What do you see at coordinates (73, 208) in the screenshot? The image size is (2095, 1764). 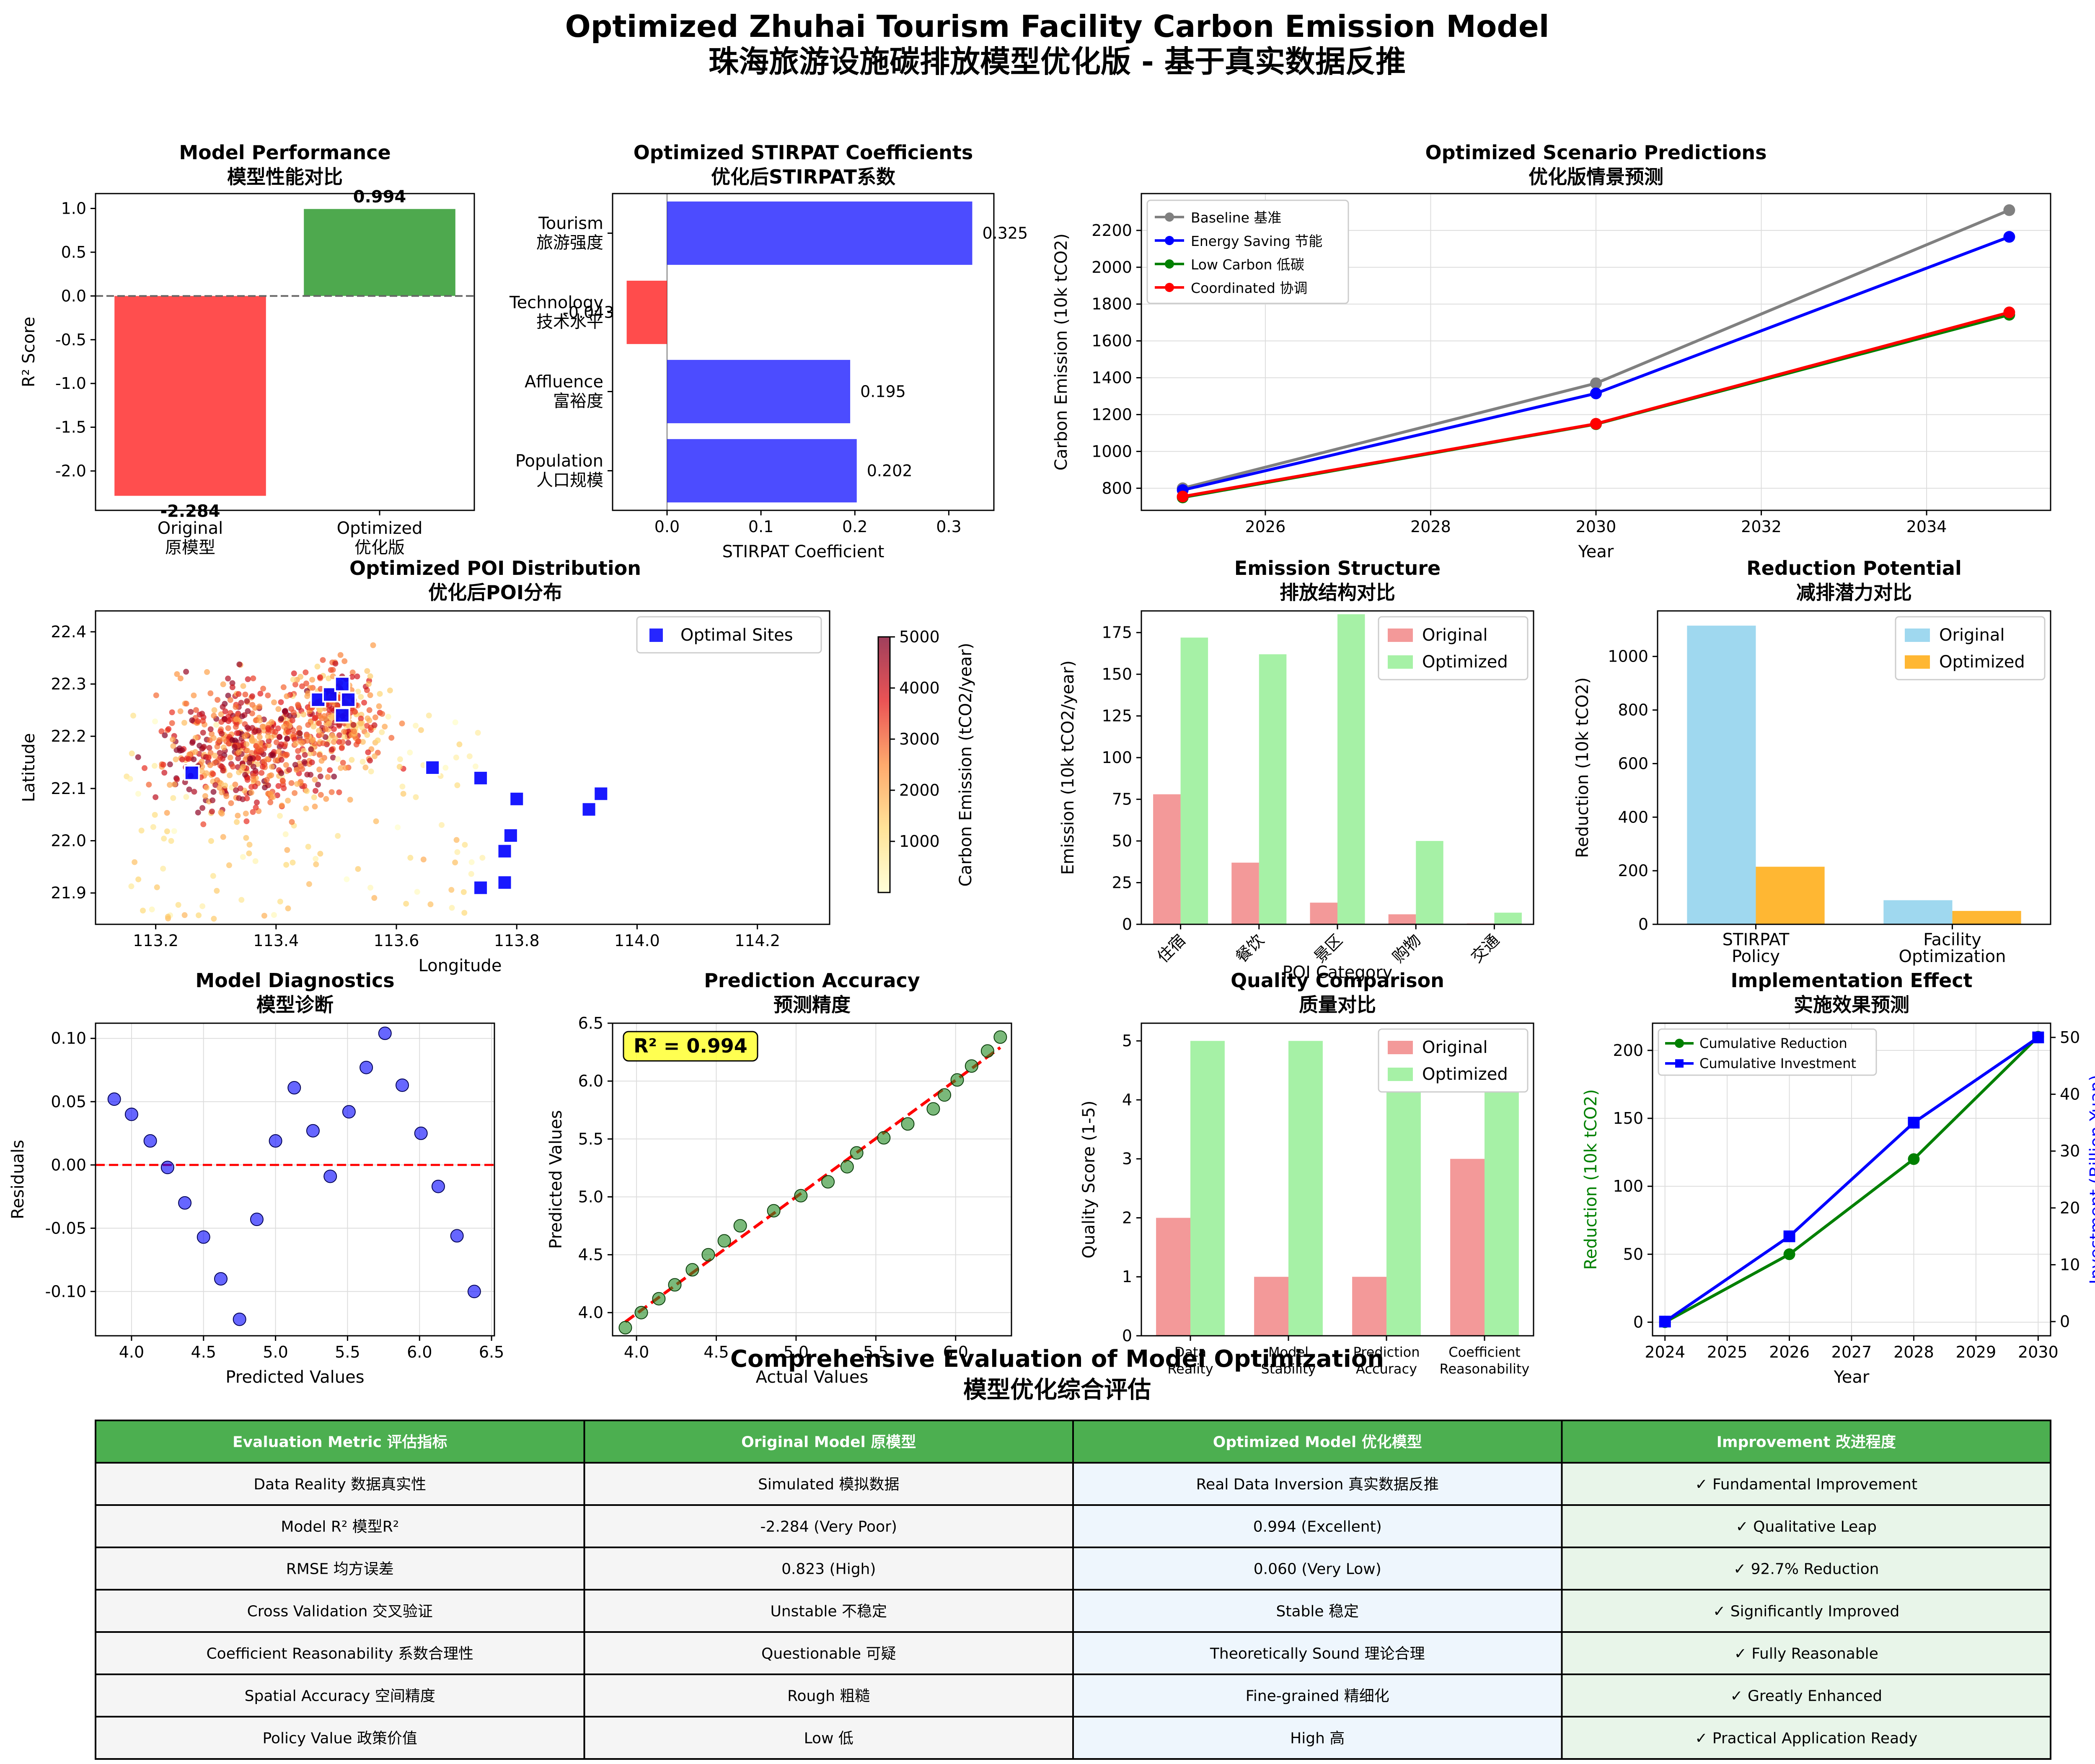 I see `y-tick-label: 1.0` at bounding box center [73, 208].